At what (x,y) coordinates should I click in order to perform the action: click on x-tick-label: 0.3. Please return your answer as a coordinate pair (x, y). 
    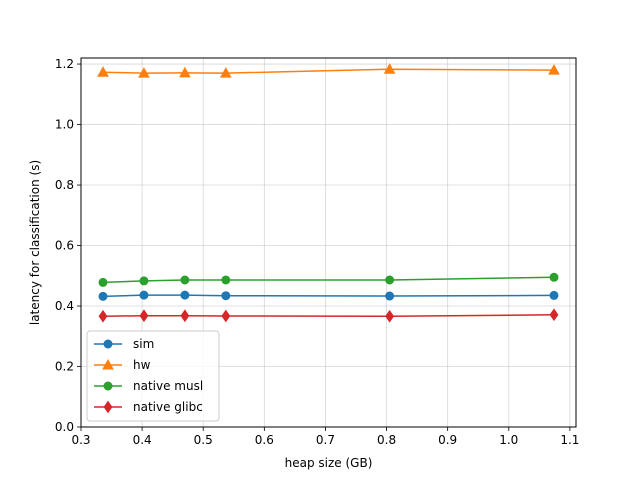
    Looking at the image, I should click on (80, 440).